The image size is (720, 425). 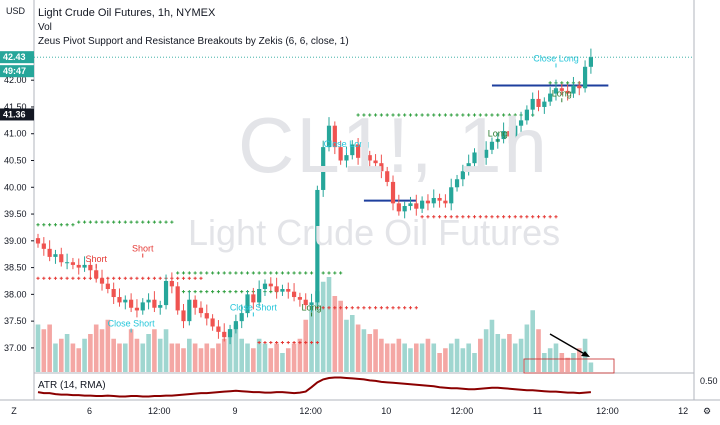 What do you see at coordinates (72, 385) in the screenshot?
I see `atr-legend: ATR (14, RMA)` at bounding box center [72, 385].